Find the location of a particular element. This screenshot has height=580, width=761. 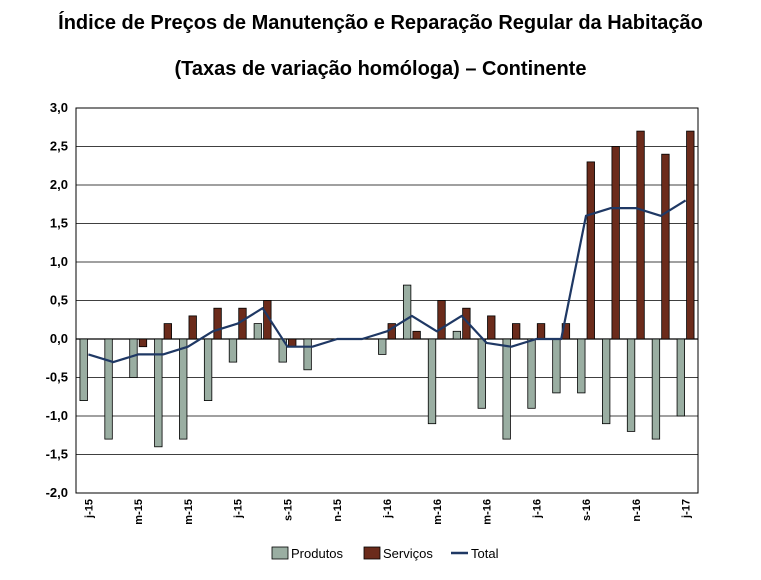

y-tick-label: 2,5 is located at coordinates (59, 146).